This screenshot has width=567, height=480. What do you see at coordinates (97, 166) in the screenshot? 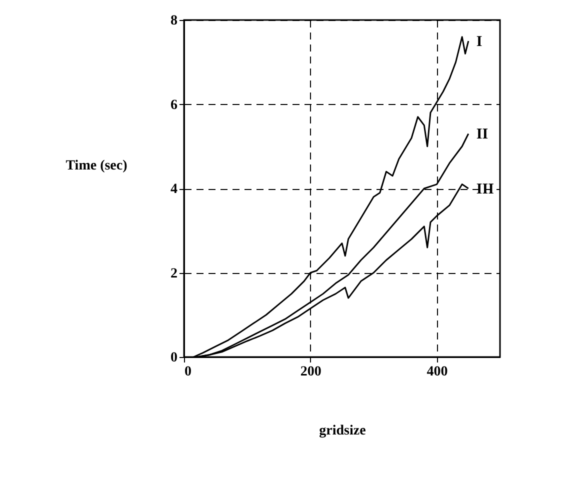
I see `y-axis-title: Time (sec)` at bounding box center [97, 166].